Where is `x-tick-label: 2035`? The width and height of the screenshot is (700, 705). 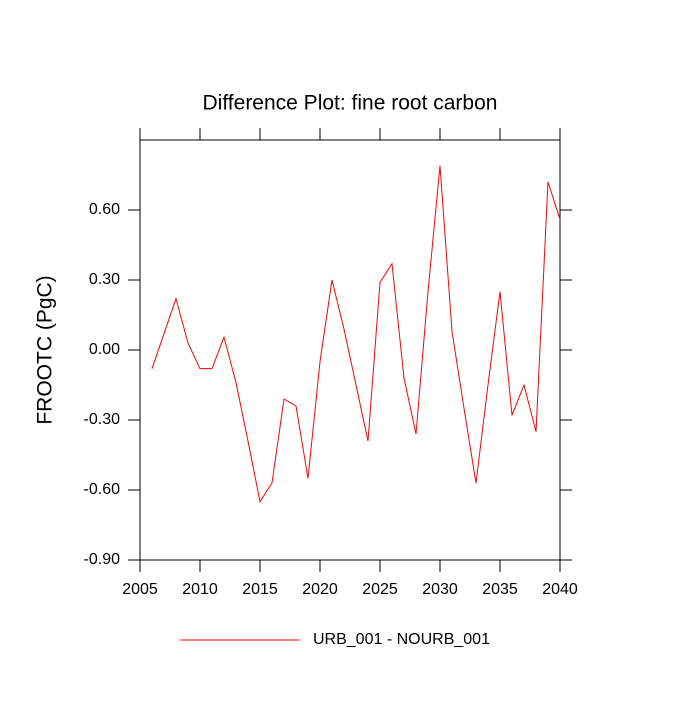
x-tick-label: 2035 is located at coordinates (500, 589).